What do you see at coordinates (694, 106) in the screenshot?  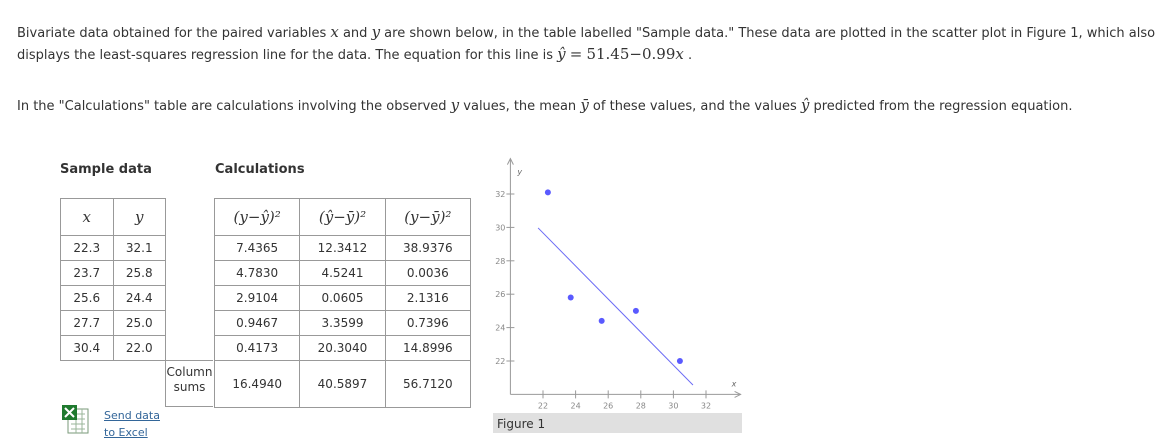 I see `text: of these values, and the values` at bounding box center [694, 106].